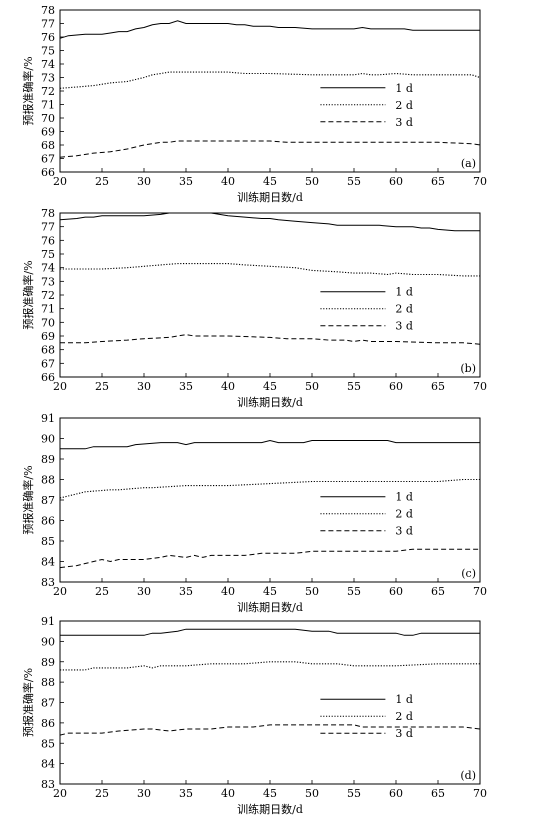  I want to click on panel-label: (a), so click(468, 163).